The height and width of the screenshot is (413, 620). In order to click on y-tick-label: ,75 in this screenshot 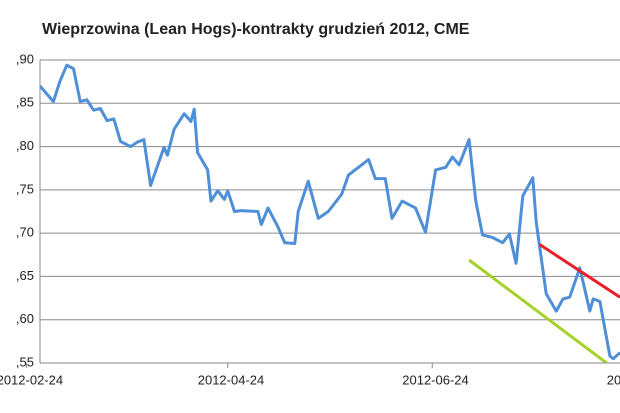, I will do `click(25, 188)`.